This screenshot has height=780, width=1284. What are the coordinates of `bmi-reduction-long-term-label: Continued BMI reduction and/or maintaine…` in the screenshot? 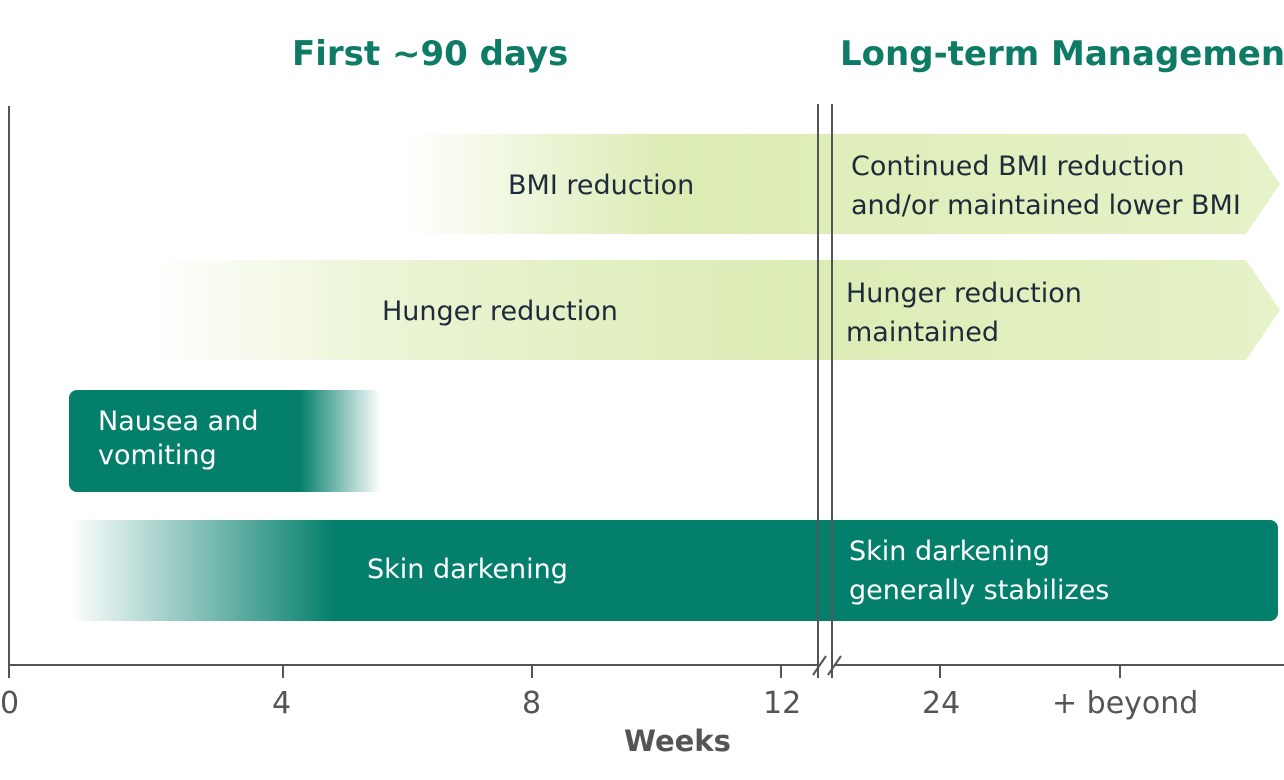 It's located at (1046, 186).